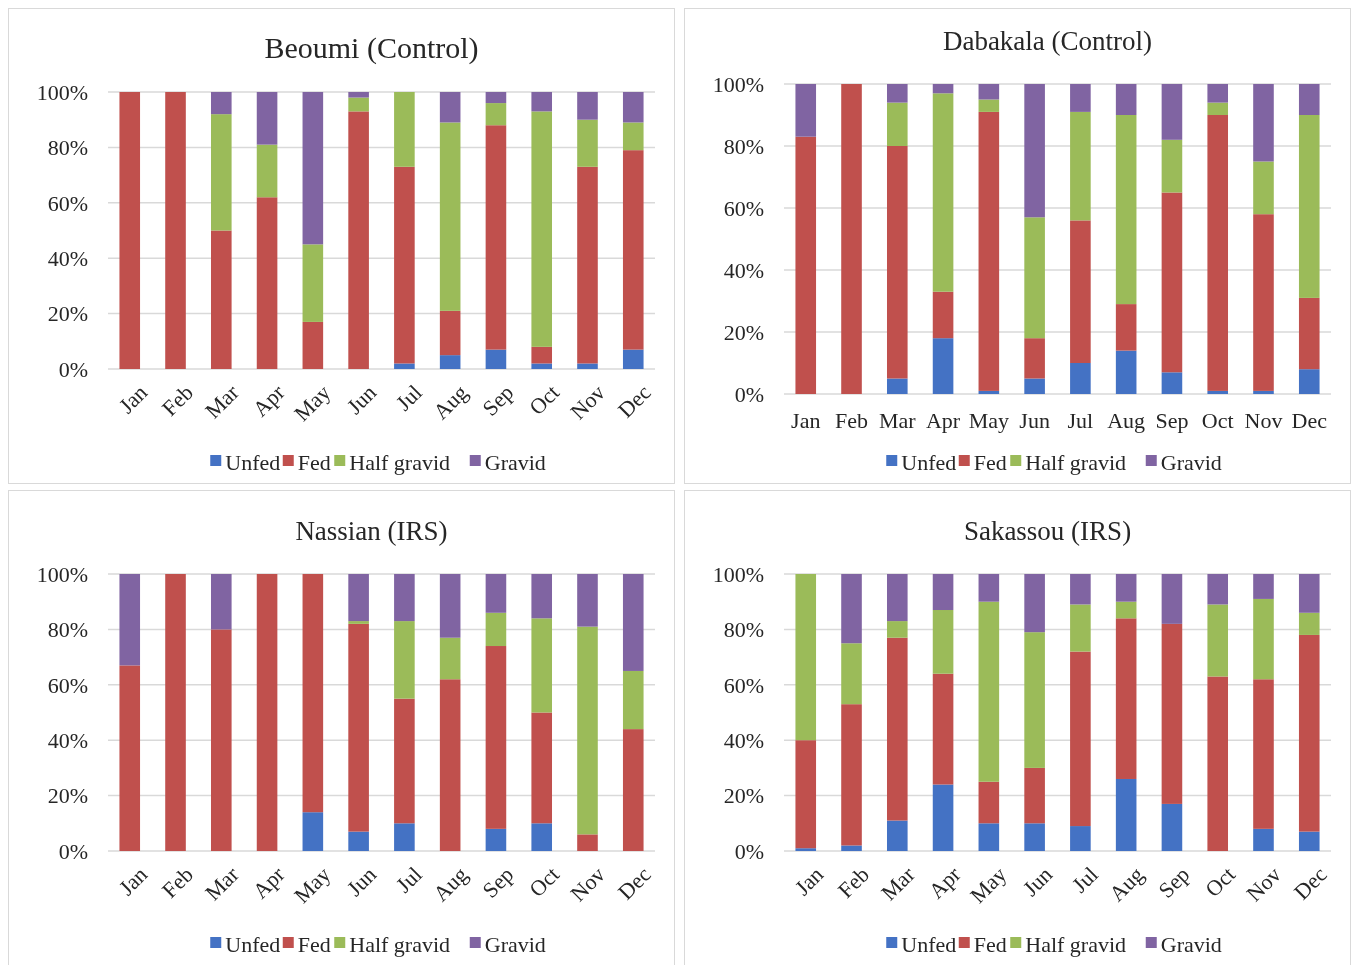  Describe the element at coordinates (898, 883) in the screenshot. I see `x-tick-label: Mar` at that location.